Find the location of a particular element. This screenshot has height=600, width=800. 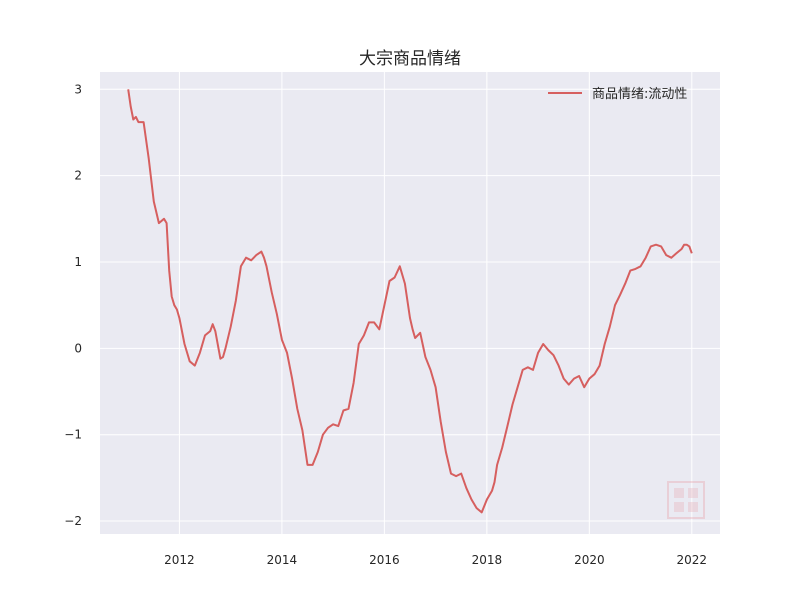

y-tick-label: 3 is located at coordinates (78, 89).